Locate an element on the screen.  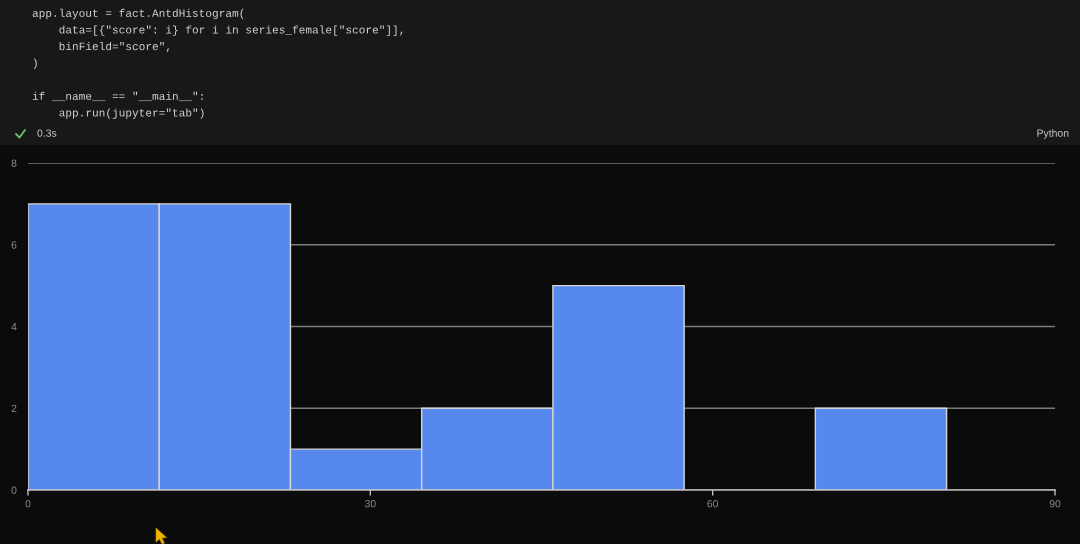
x-tick-label: 30 is located at coordinates (370, 504).